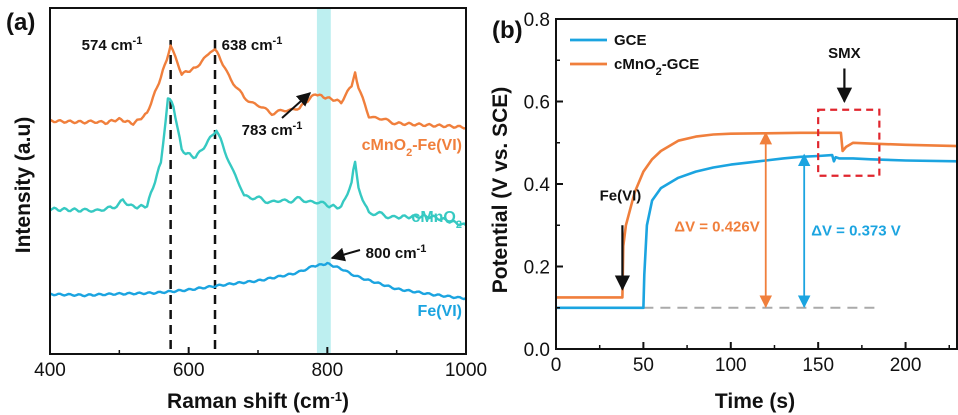  I want to click on text-main: GCE, so click(630, 40).